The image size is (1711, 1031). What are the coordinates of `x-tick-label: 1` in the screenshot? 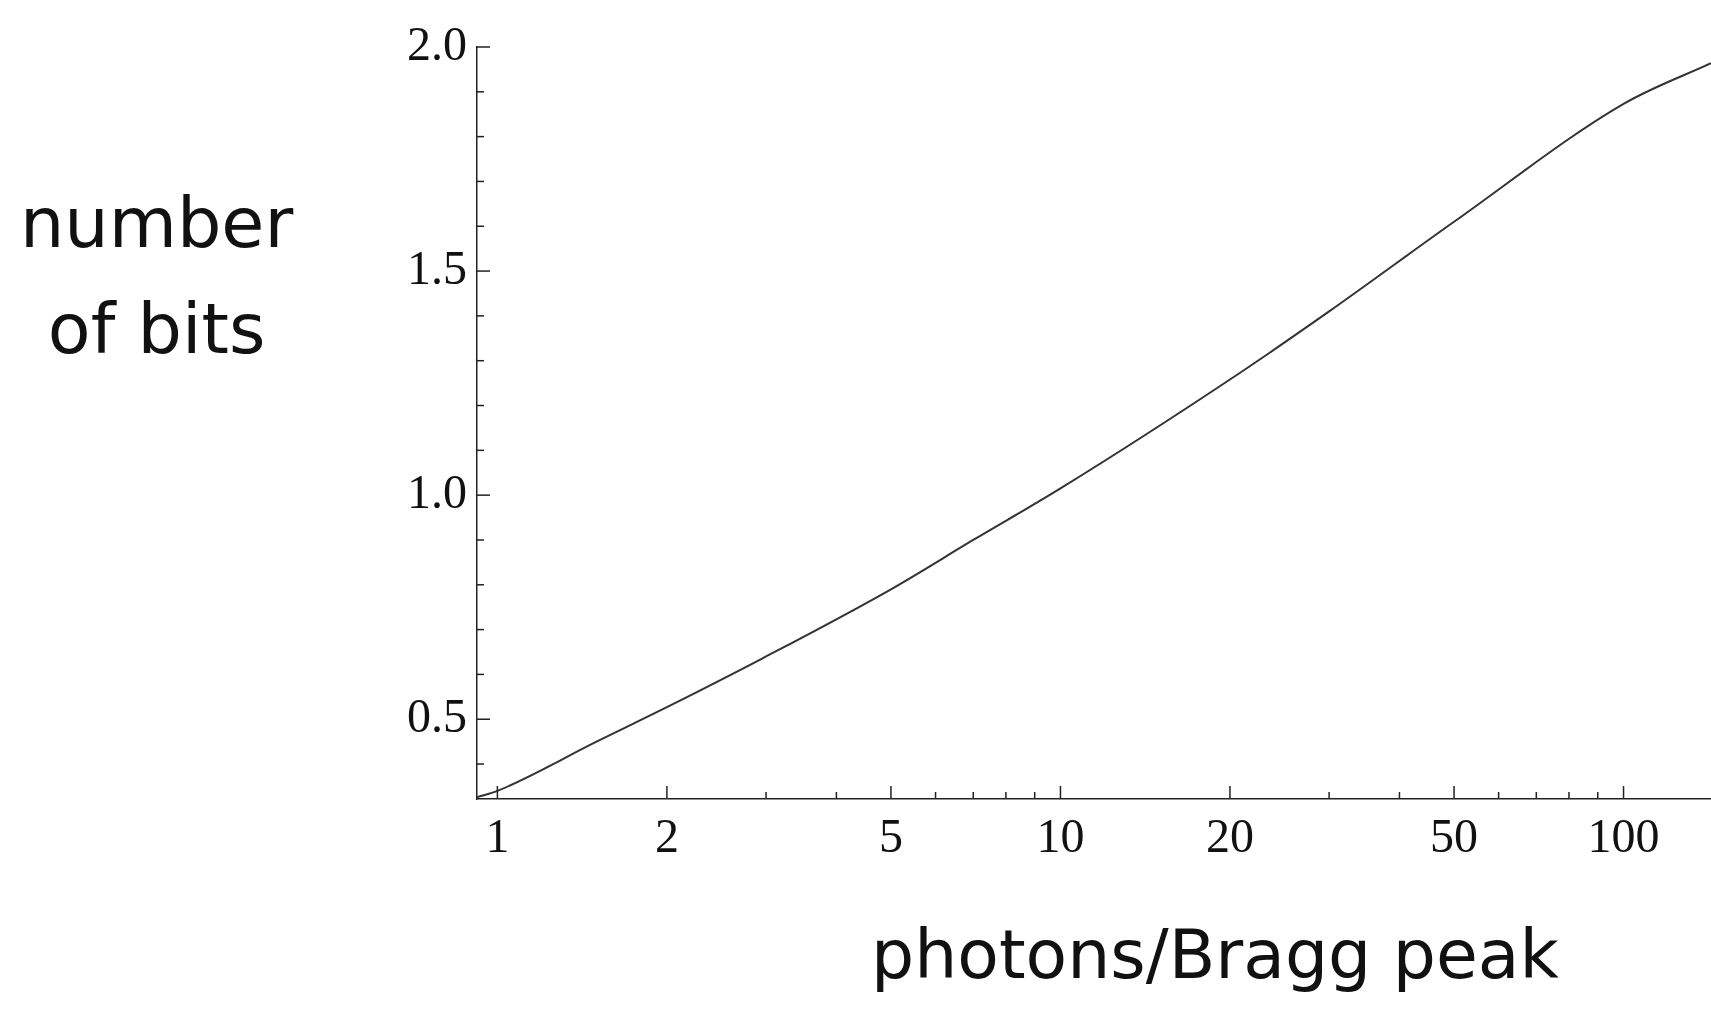 It's located at (497, 836).